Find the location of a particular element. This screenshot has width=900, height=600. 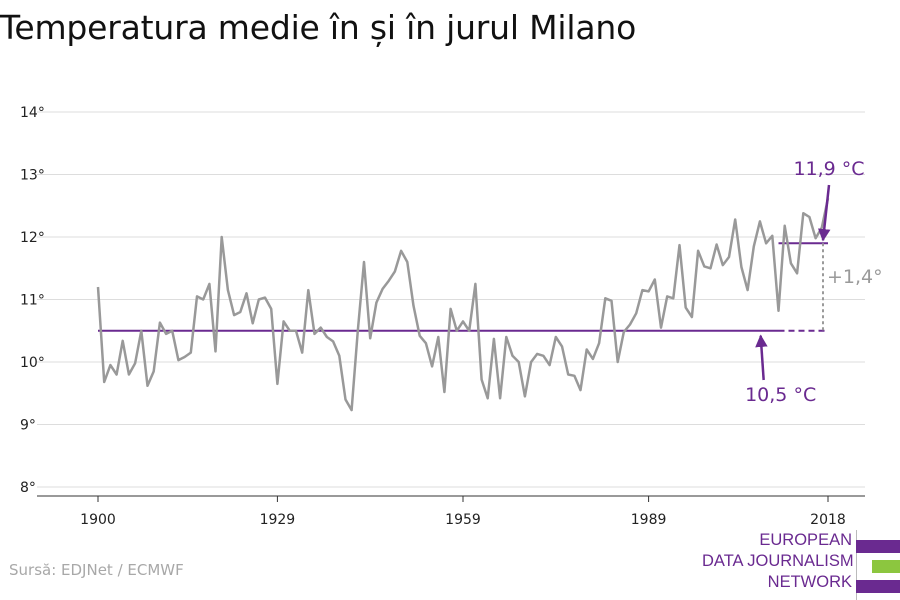

y-tick-label: 14° is located at coordinates (32, 113).